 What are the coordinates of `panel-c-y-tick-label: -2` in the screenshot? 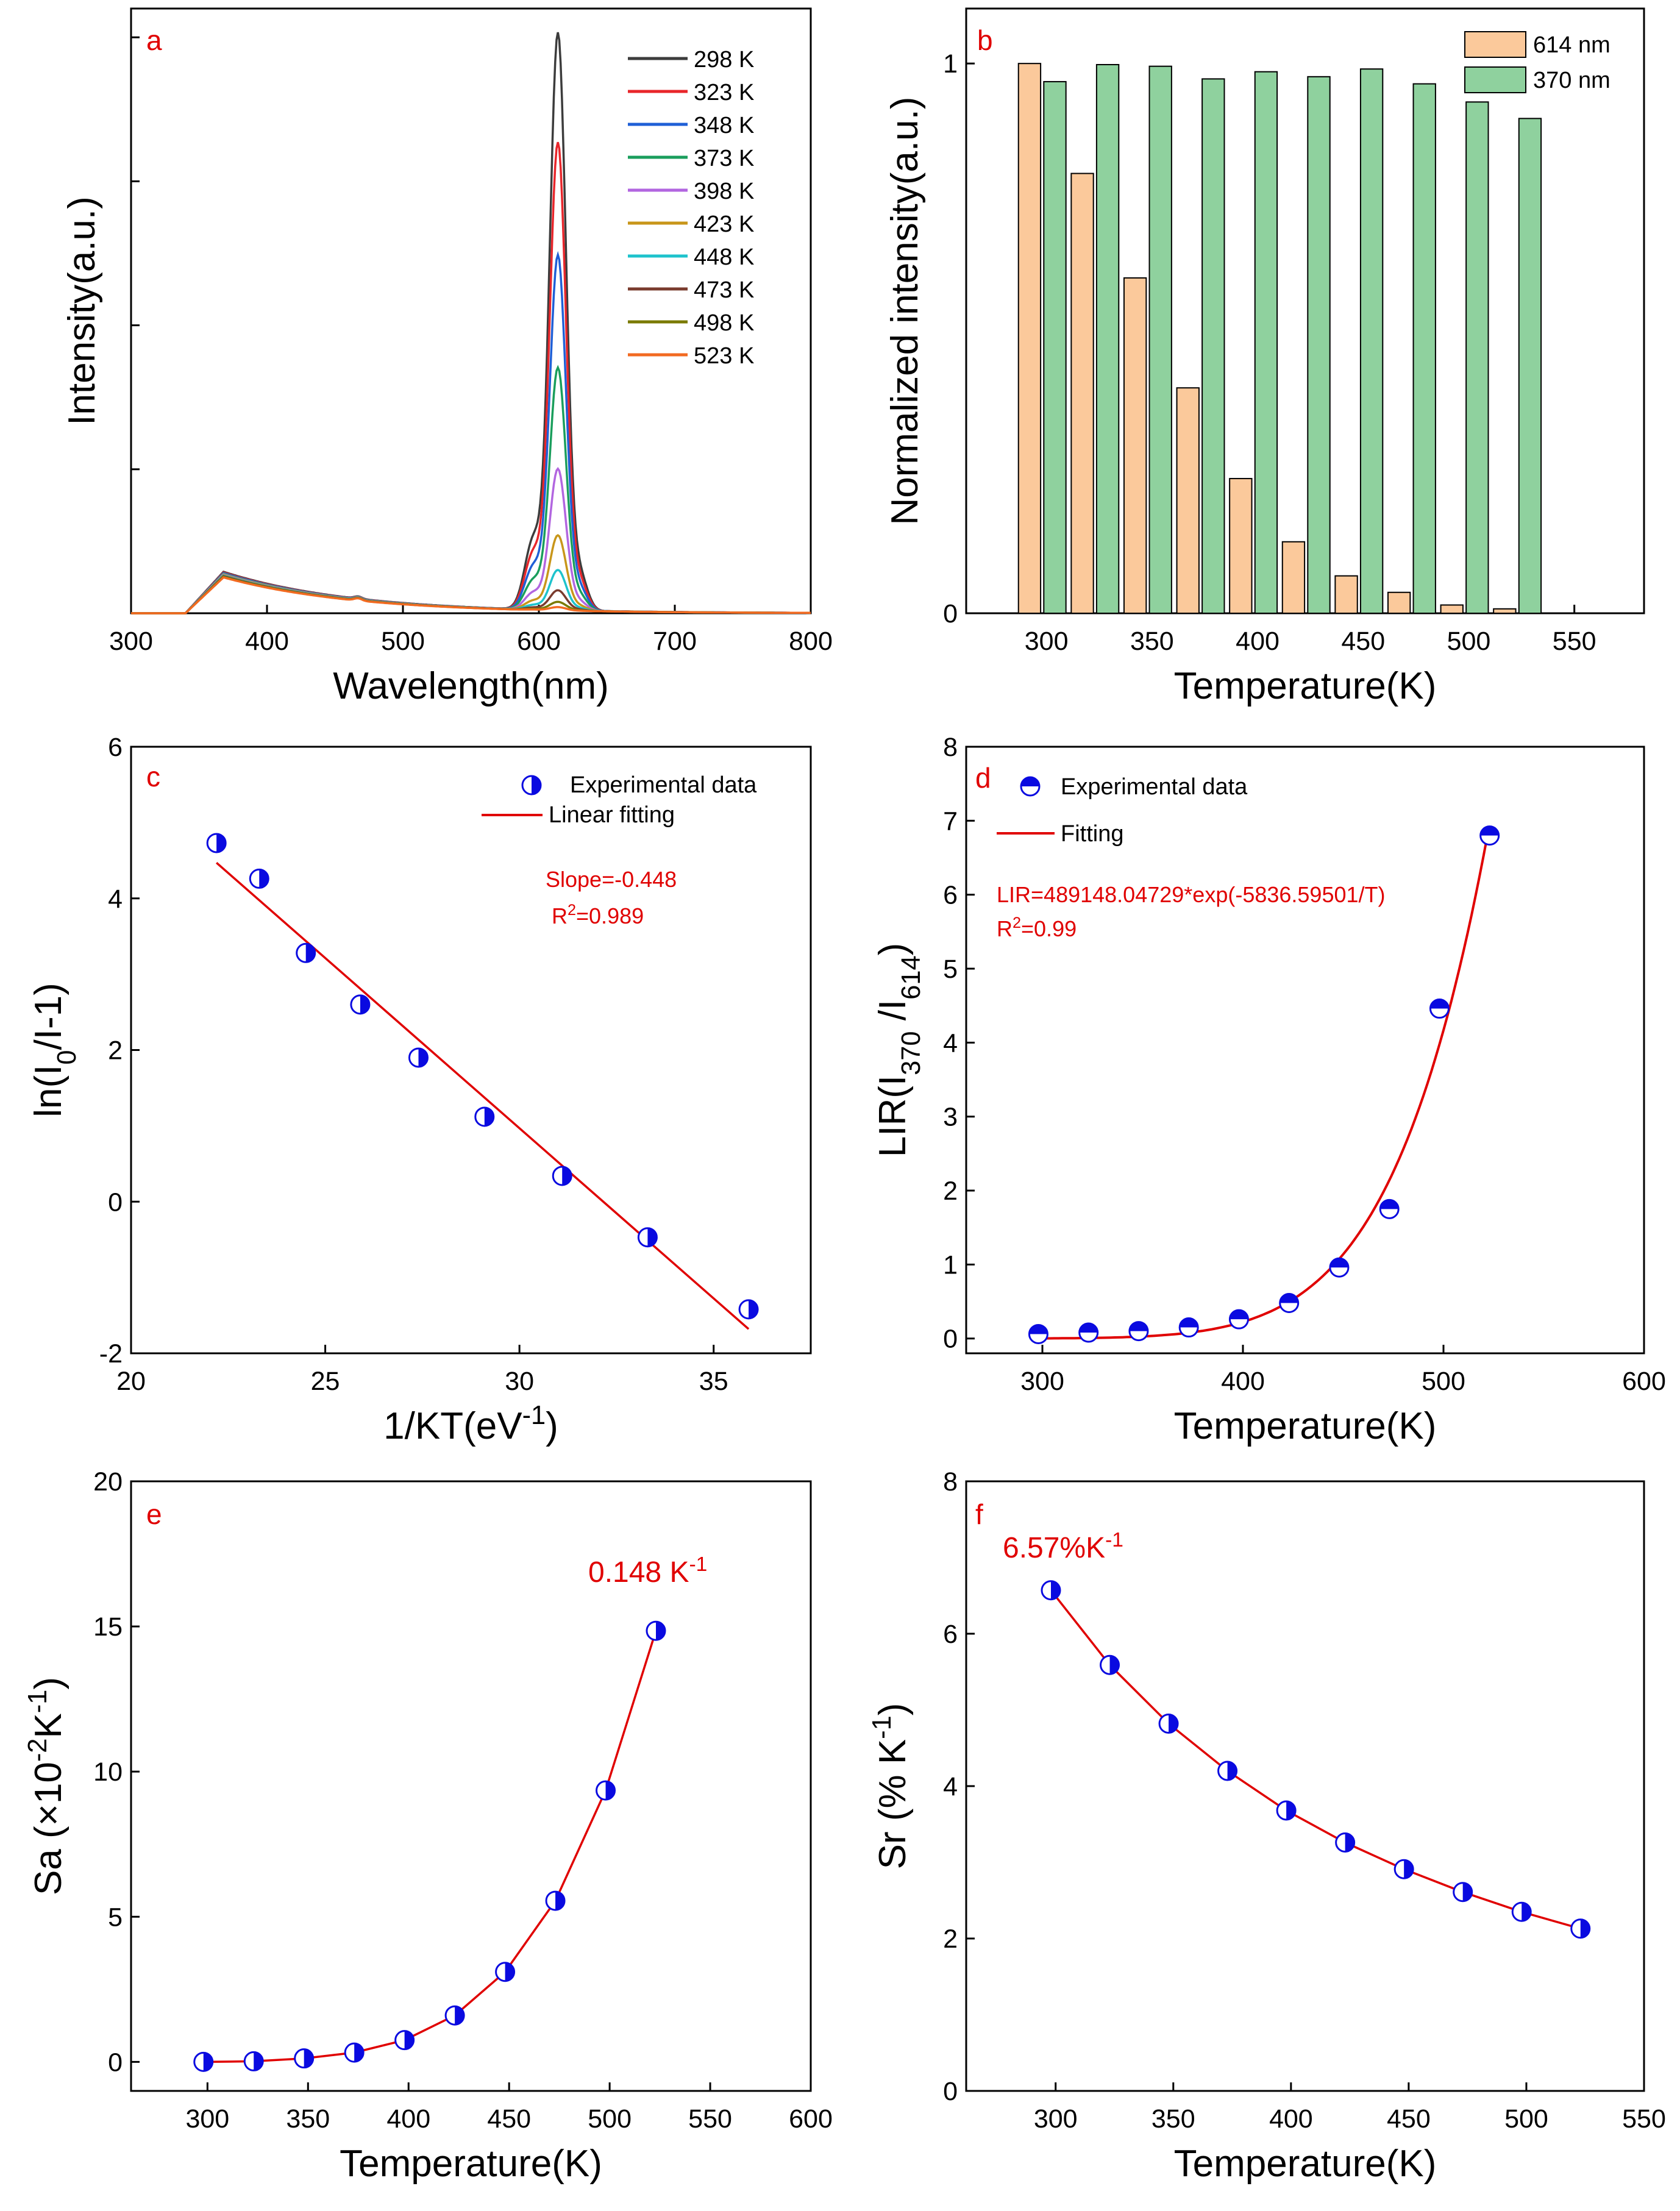 It's located at (111, 1354).